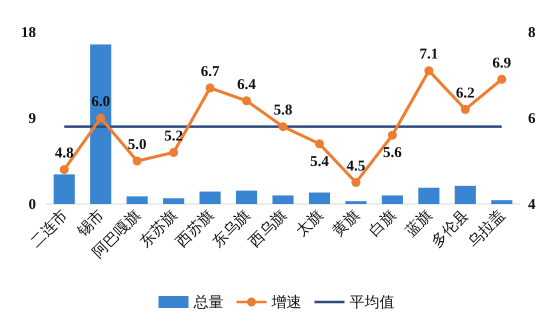 Image resolution: width=556 pixels, height=326 pixels. What do you see at coordinates (32, 119) in the screenshot?
I see `y-tick-label: 9` at bounding box center [32, 119].